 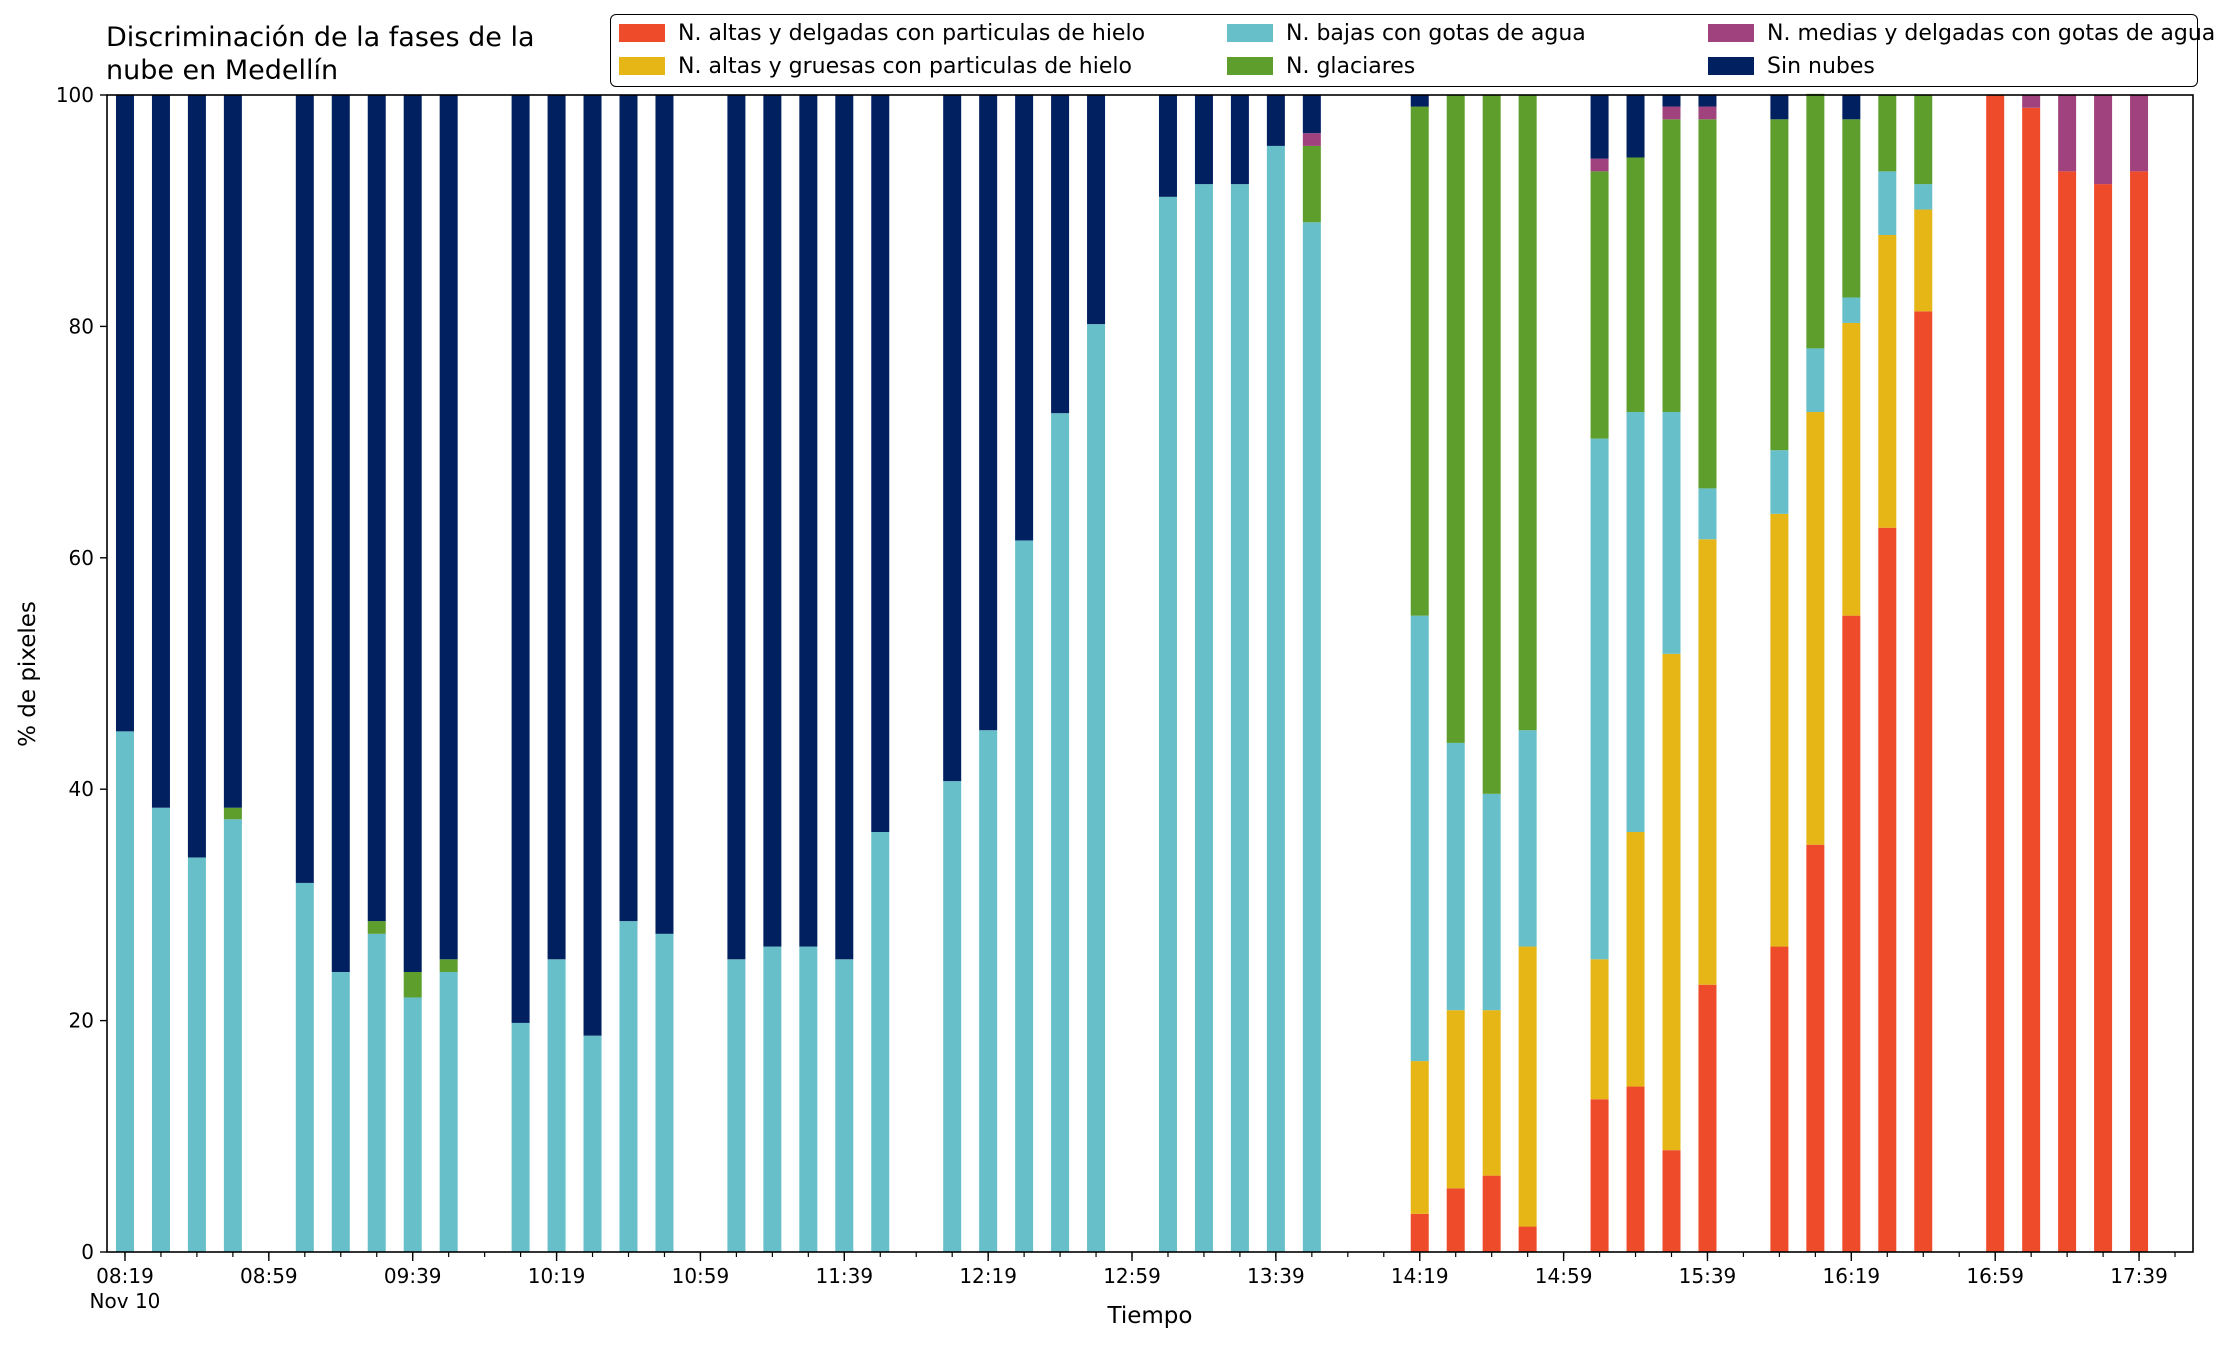 I want to click on y-tick-label: 100, so click(x=75, y=95).